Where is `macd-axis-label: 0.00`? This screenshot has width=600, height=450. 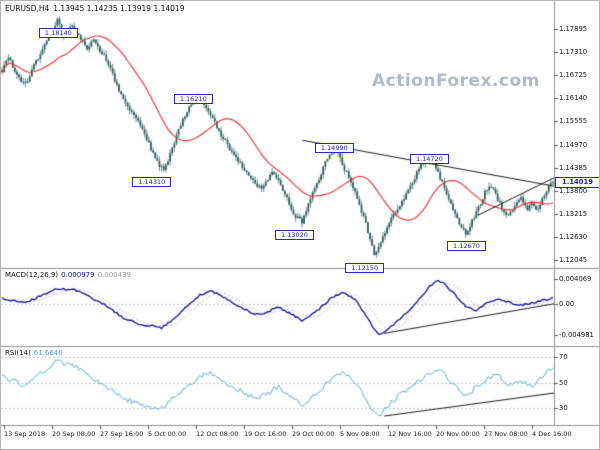
macd-axis-label: 0.00 is located at coordinates (567, 304).